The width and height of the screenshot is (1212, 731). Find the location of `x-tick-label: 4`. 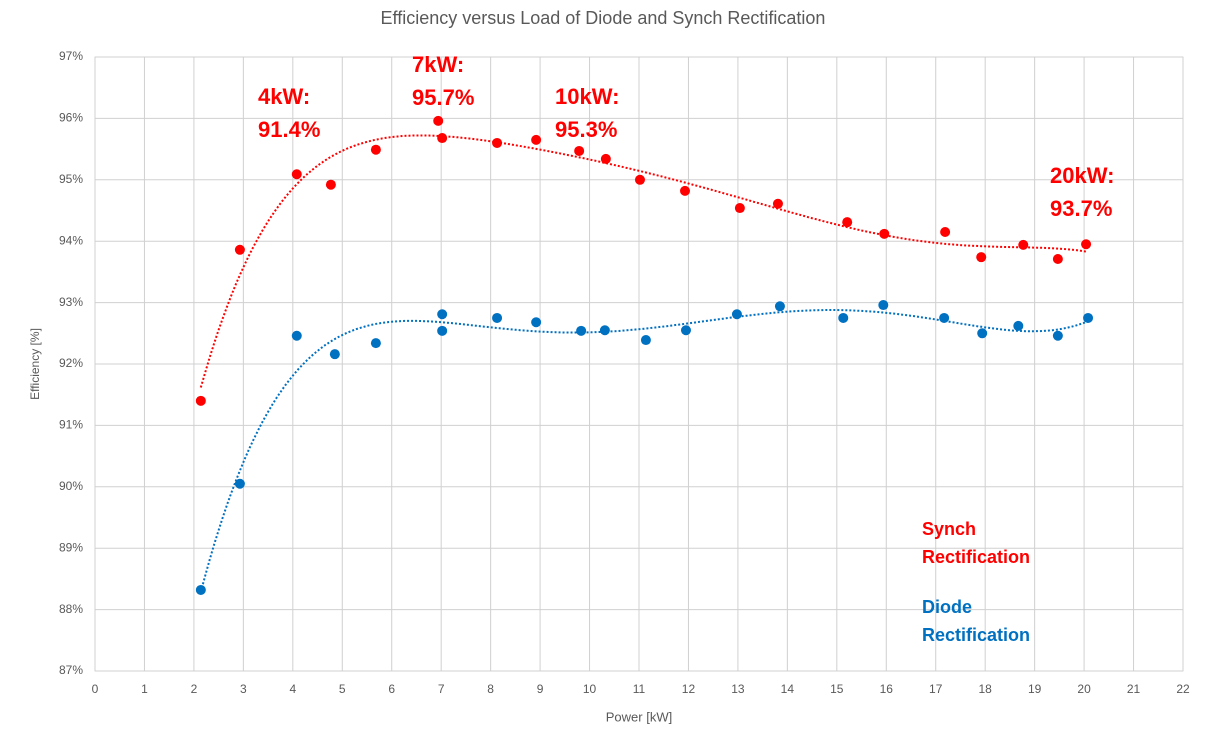

x-tick-label: 4 is located at coordinates (292, 689).